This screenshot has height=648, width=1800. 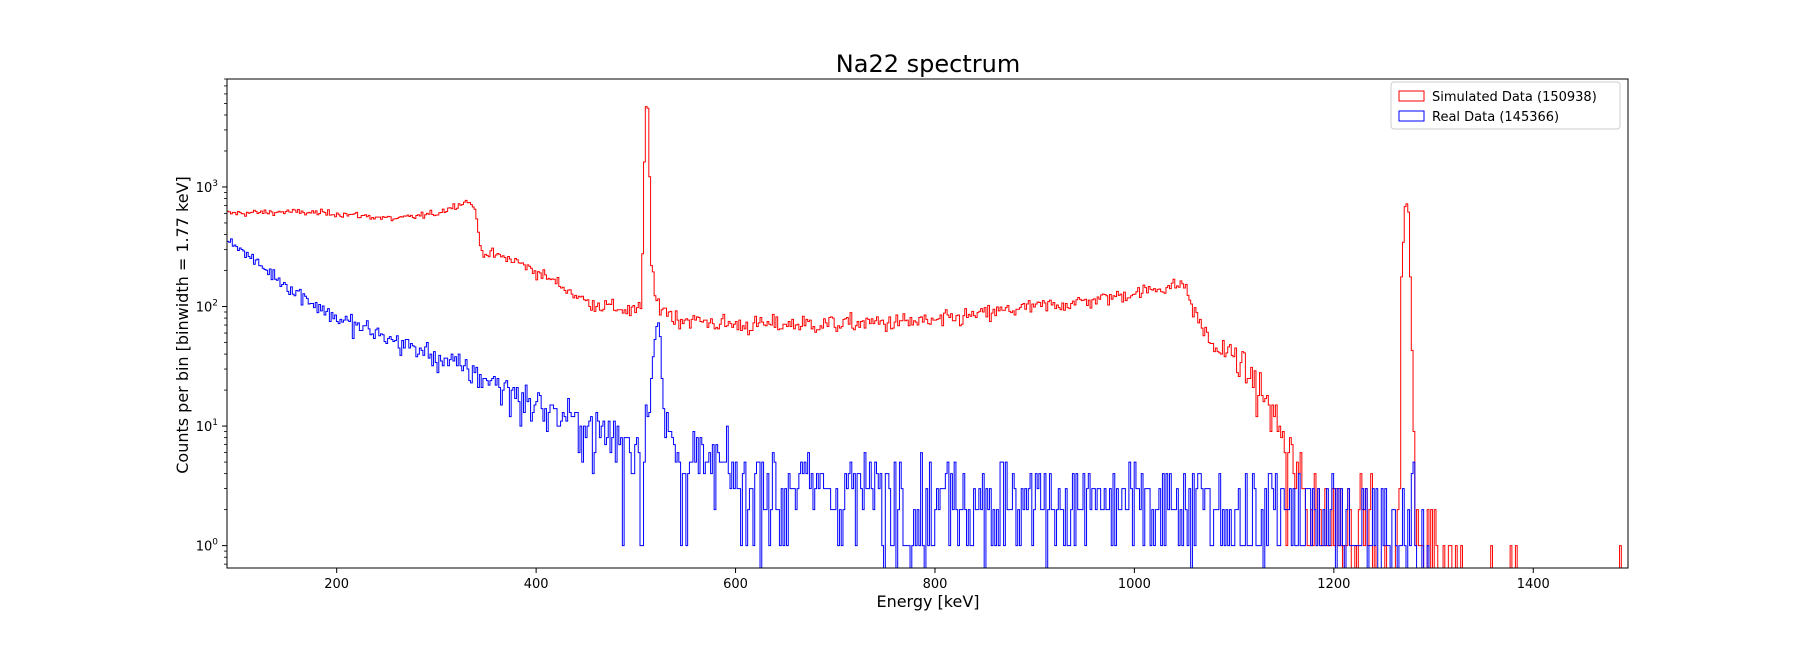 What do you see at coordinates (207, 426) in the screenshot?
I see `y-tick-label: 10¹` at bounding box center [207, 426].